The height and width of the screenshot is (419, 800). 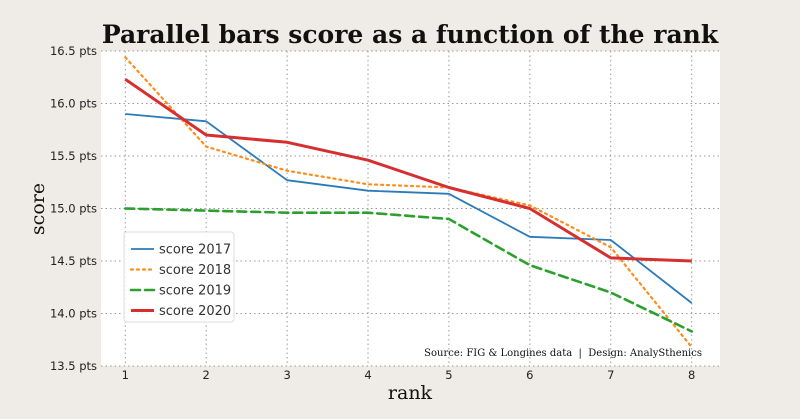 I want to click on x-tick-label: 3, so click(x=286, y=375).